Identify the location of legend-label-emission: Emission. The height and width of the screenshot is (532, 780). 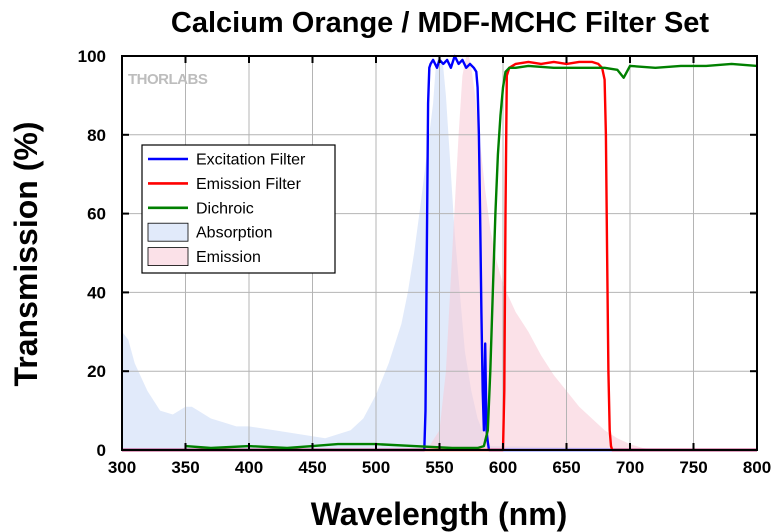
(228, 257).